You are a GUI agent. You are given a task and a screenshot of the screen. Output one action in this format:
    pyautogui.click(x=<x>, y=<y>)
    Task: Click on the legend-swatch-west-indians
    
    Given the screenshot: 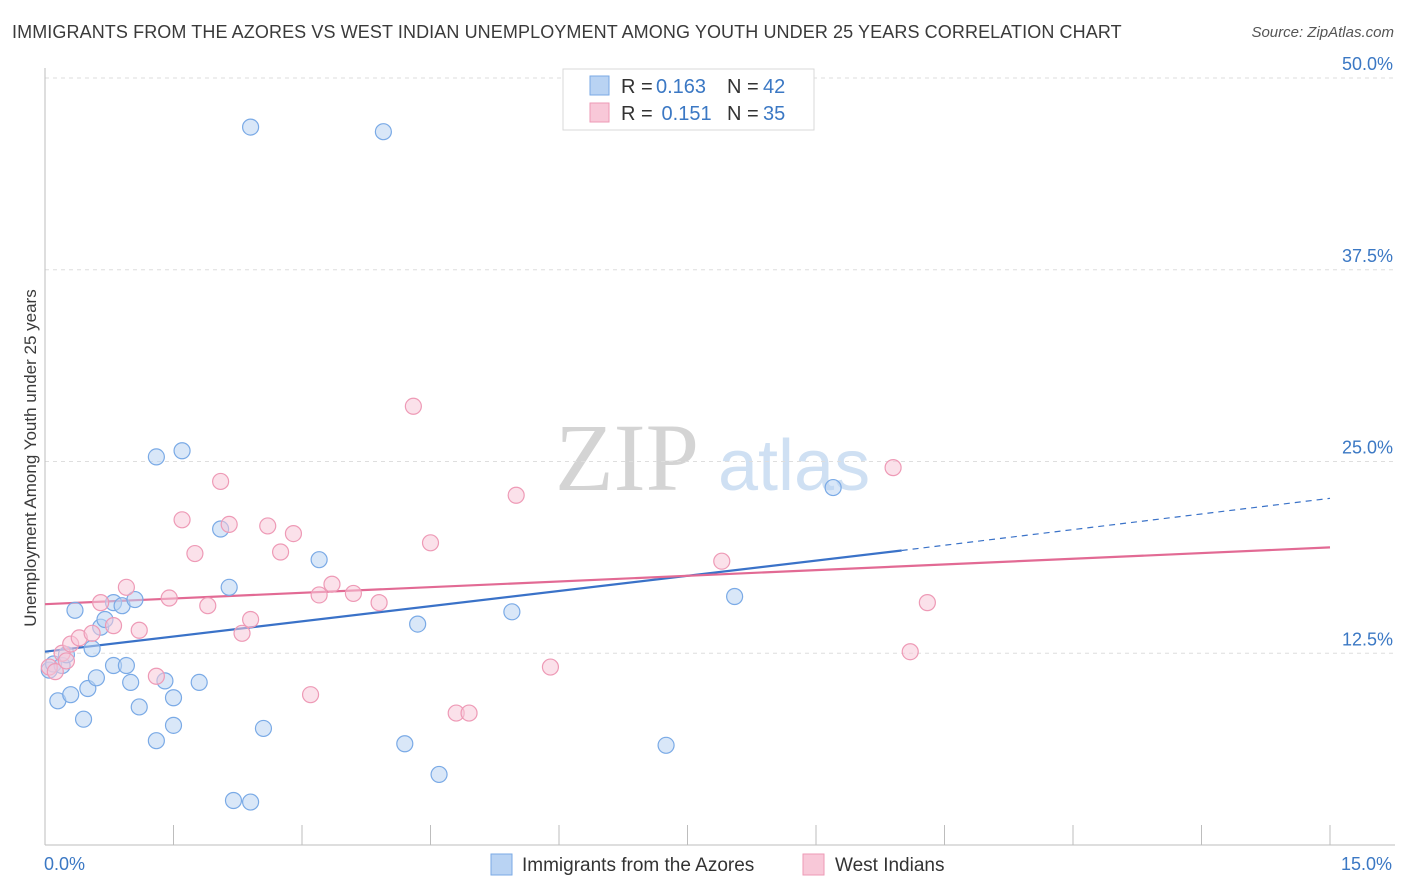 What is the action you would take?
    pyautogui.click(x=599, y=112)
    